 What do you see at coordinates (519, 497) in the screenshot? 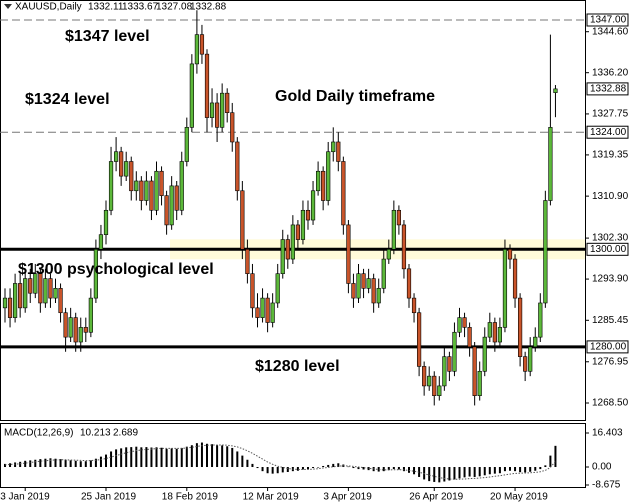
I see `x-tick-label: 20 May 2019` at bounding box center [519, 497].